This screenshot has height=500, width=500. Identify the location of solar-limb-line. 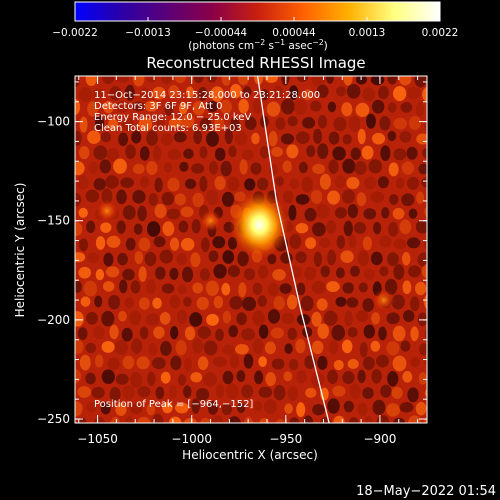
(293, 249).